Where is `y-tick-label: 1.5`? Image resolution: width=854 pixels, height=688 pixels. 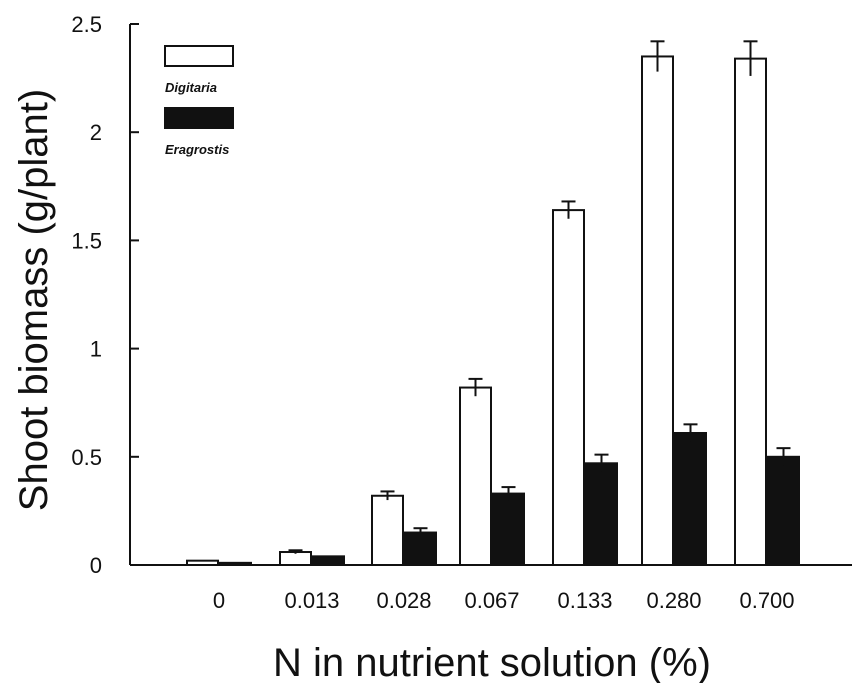
y-tick-label: 1.5 is located at coordinates (86, 240).